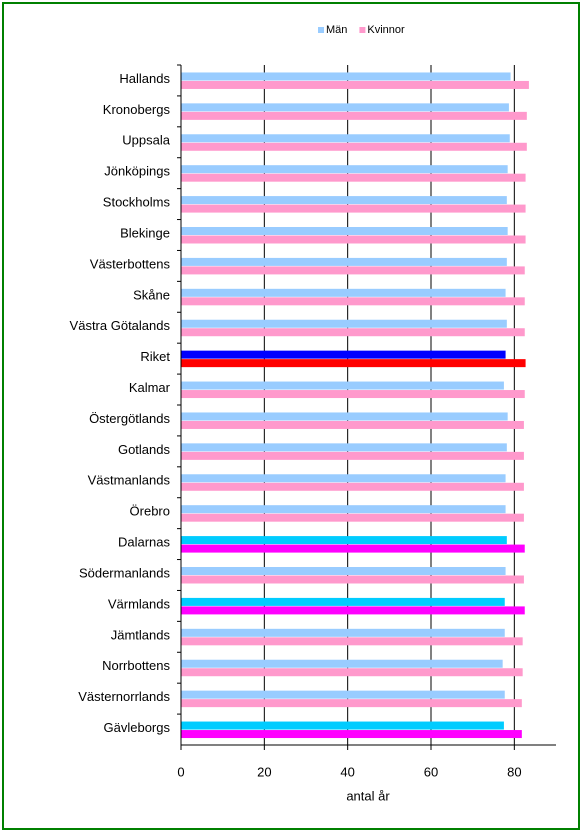  I want to click on y-tick-label: Dalarnas, so click(144, 542).